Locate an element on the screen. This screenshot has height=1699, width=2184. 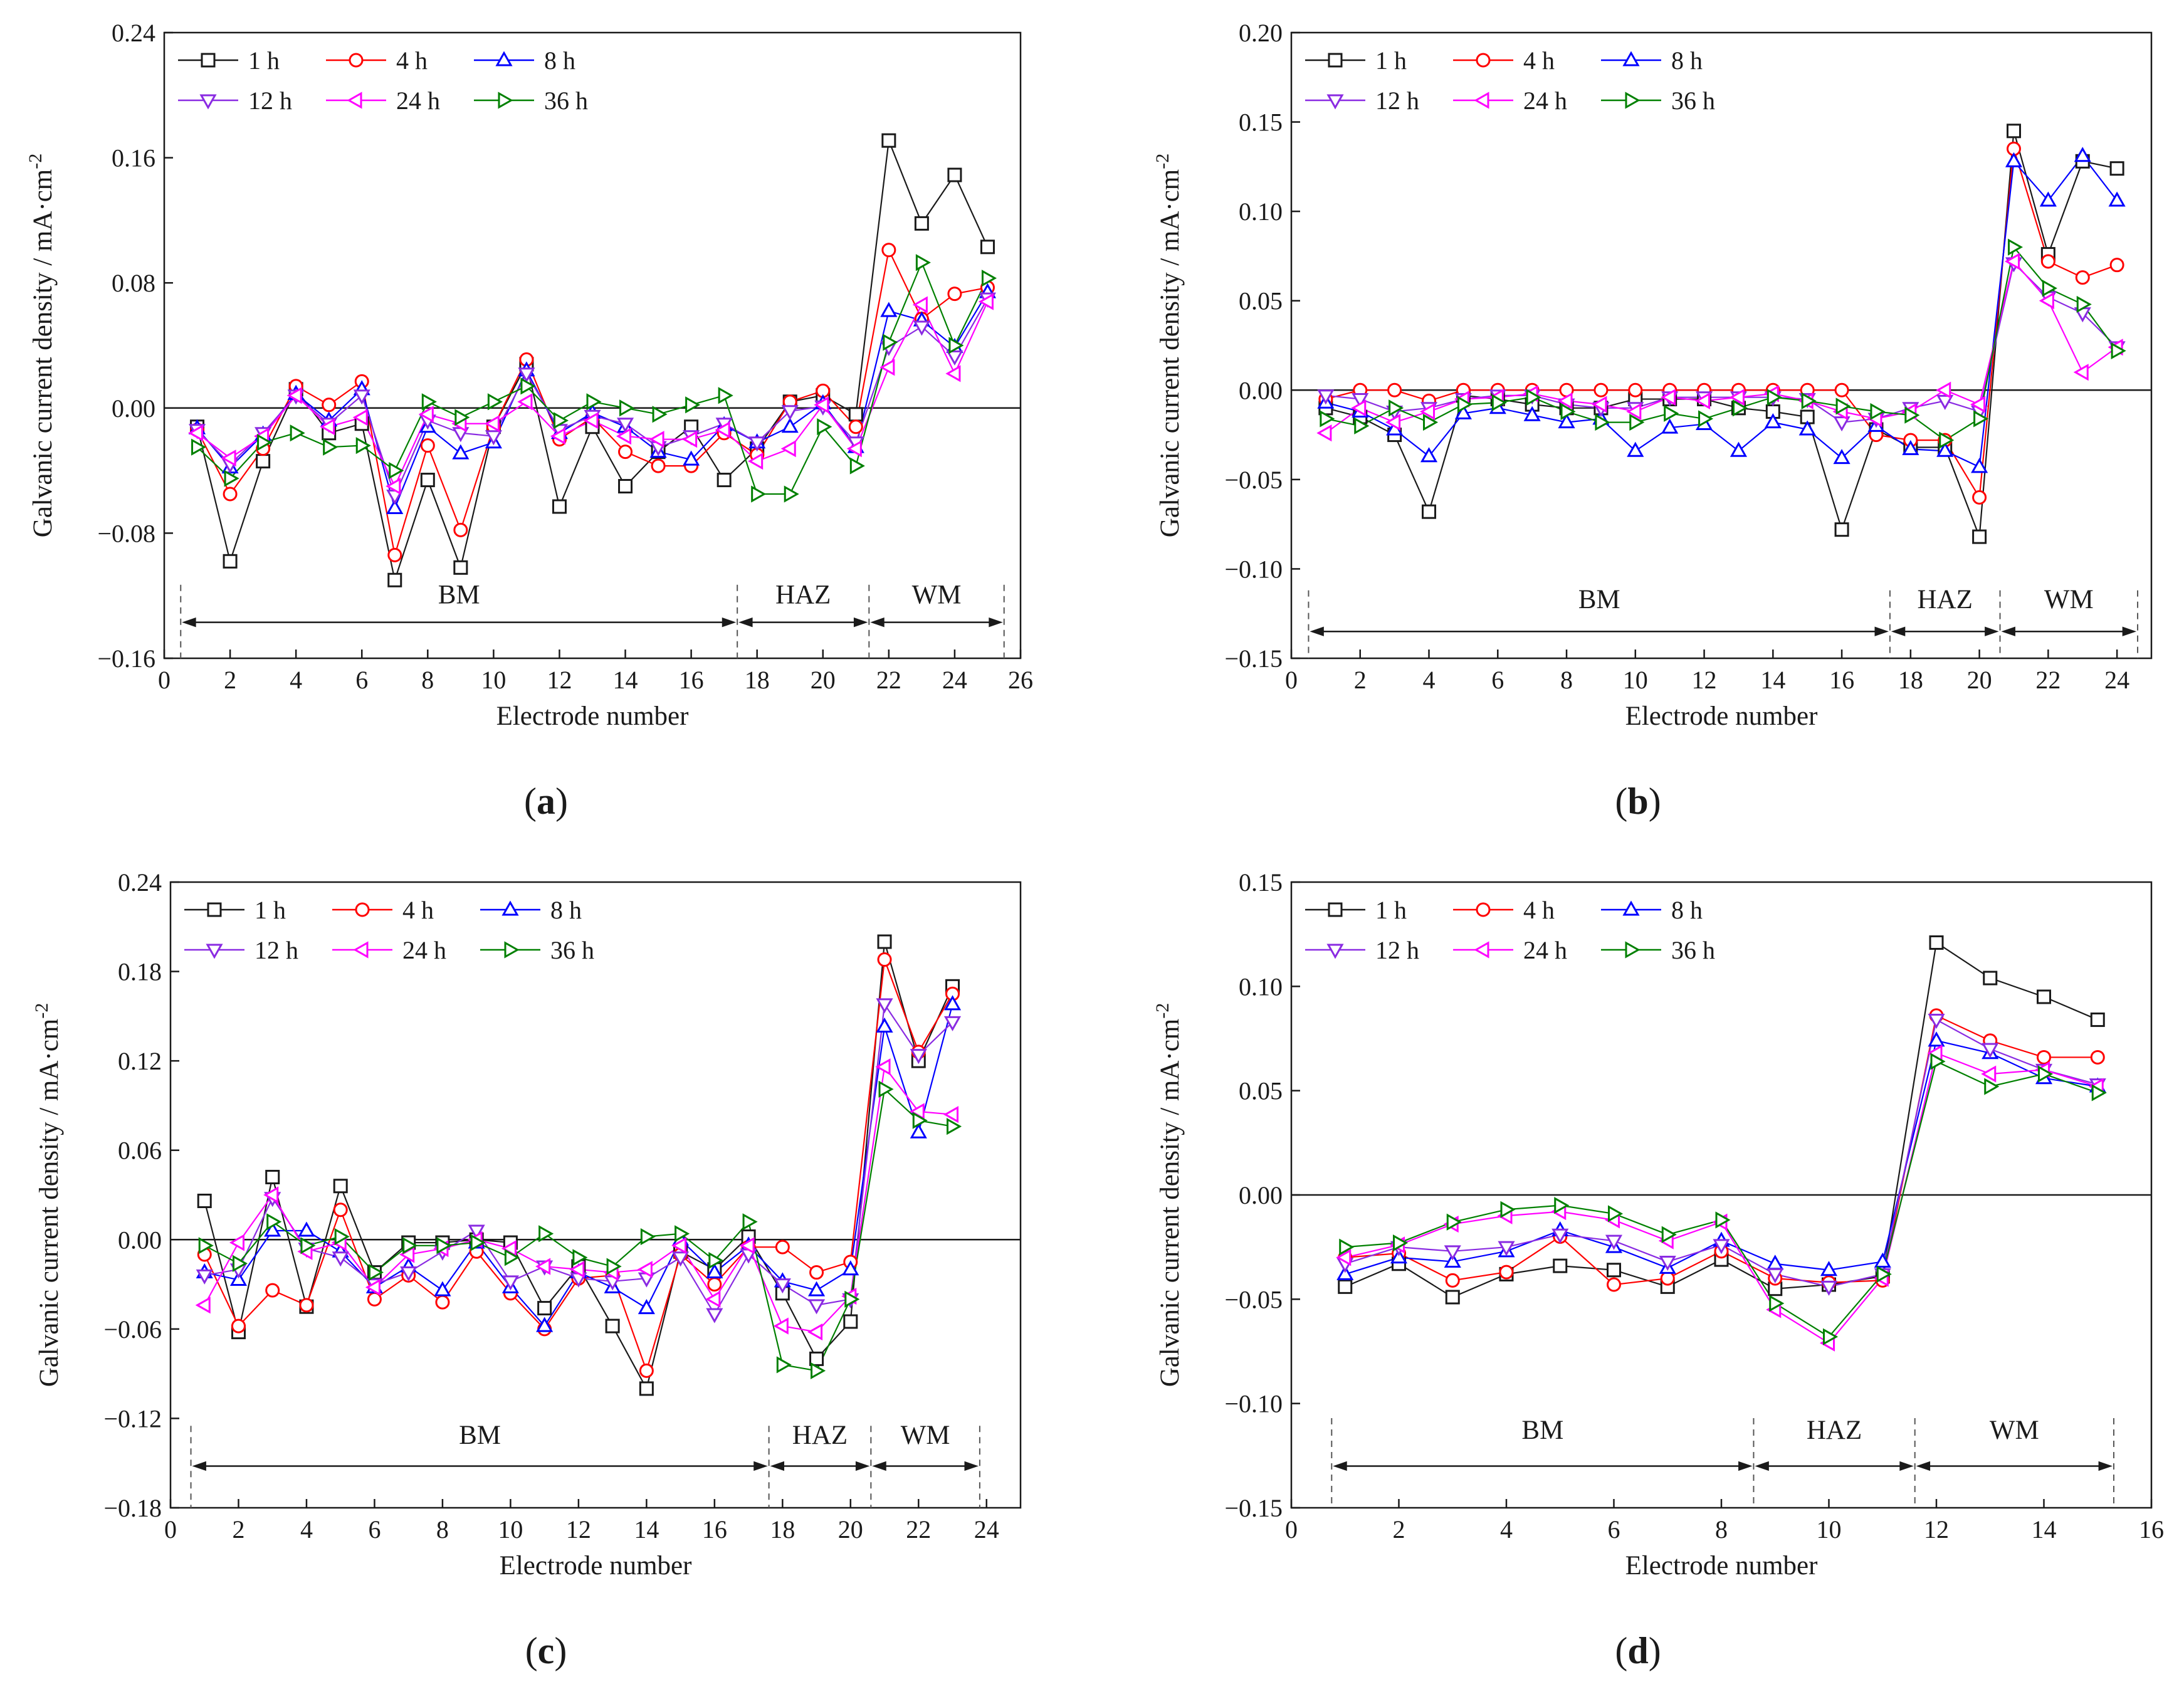
caption-close: ) is located at coordinates (560, 1650).